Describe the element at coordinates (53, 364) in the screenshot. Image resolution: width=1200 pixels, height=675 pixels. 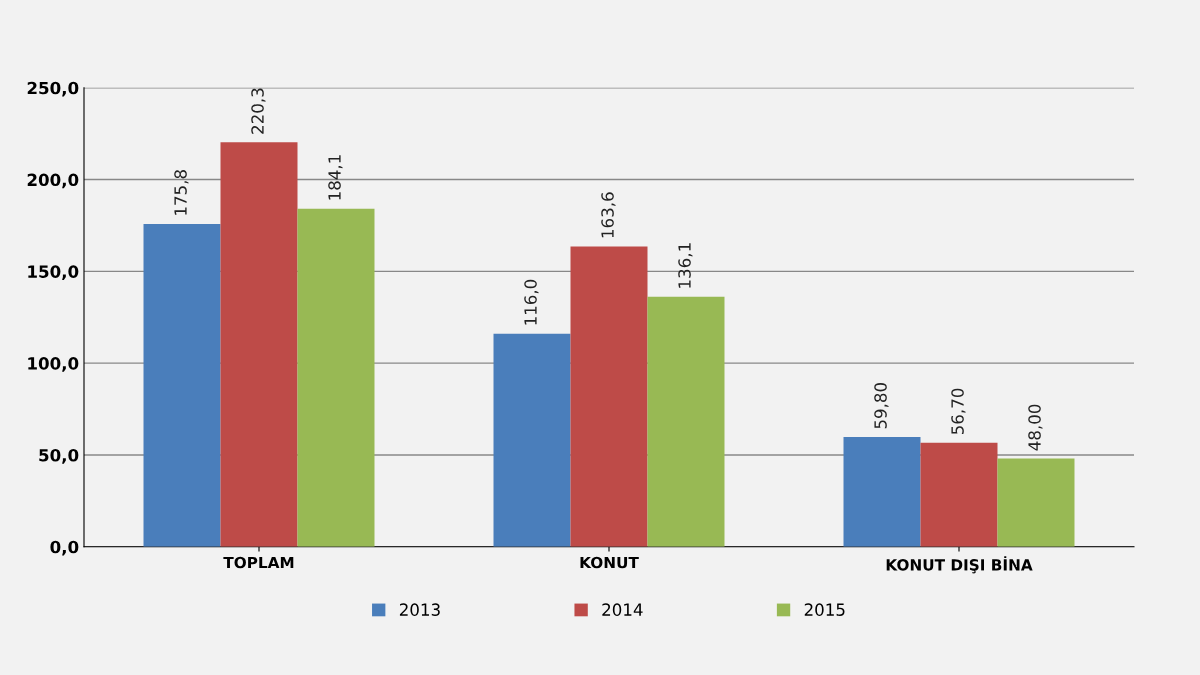
I see `y-tick-label: 100,0` at that location.